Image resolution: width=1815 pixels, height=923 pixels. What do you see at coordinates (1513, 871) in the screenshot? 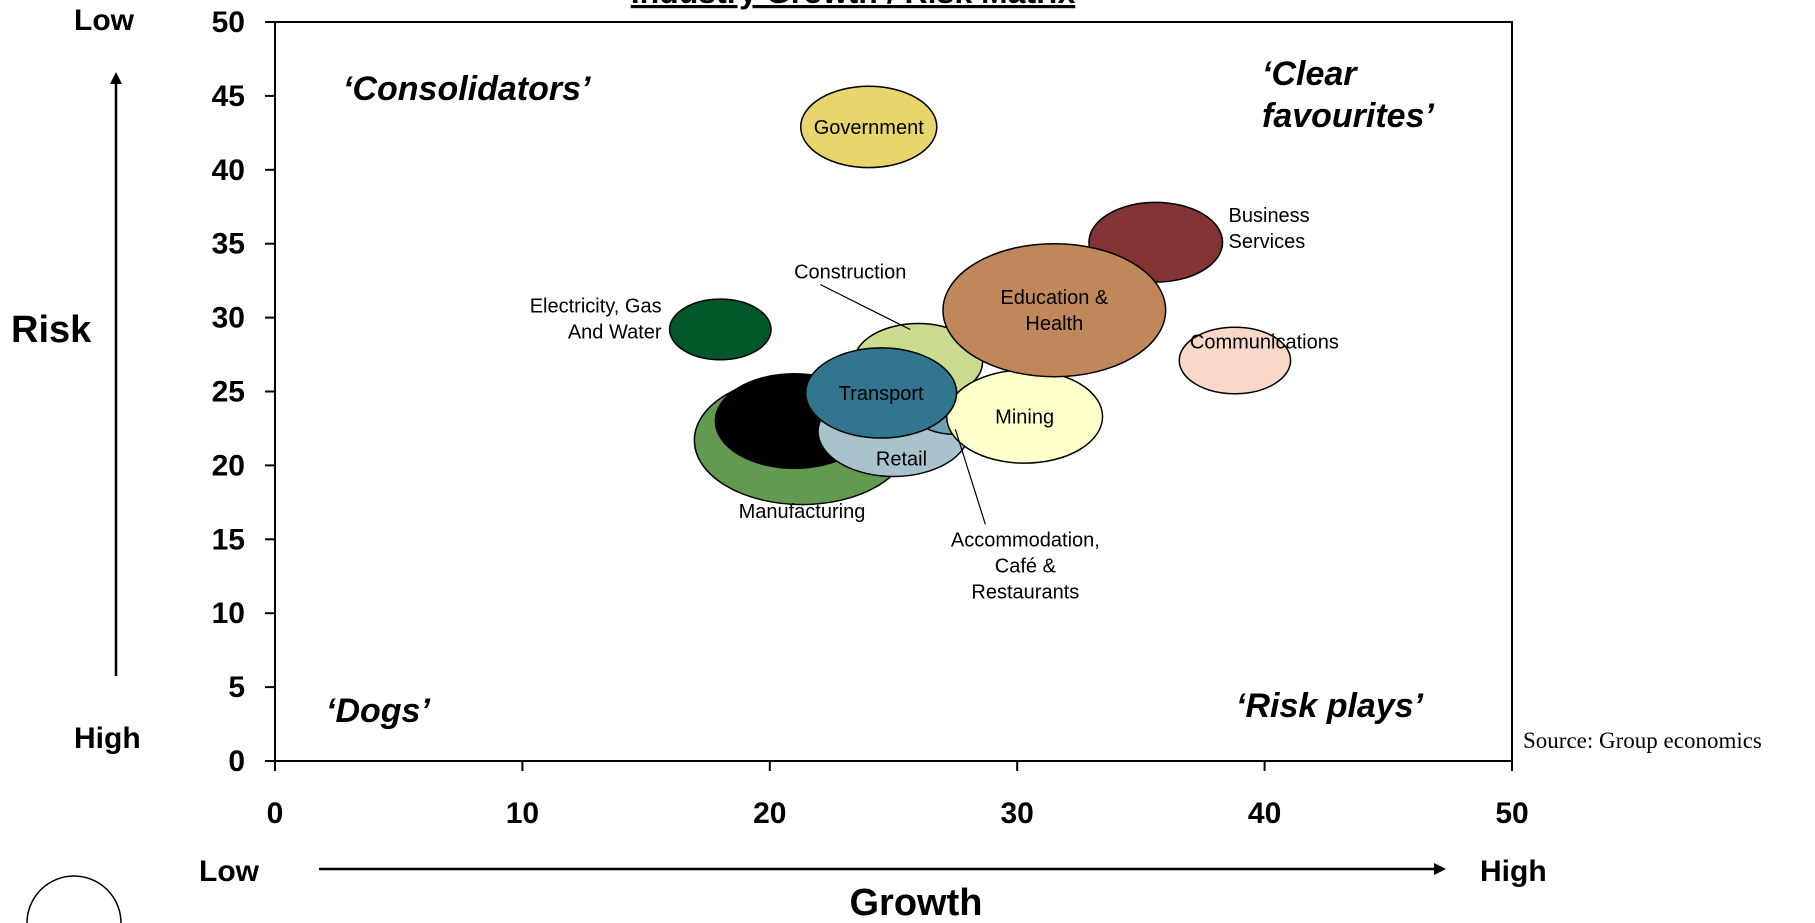
I see `x-axis-high-label: High` at bounding box center [1513, 871].